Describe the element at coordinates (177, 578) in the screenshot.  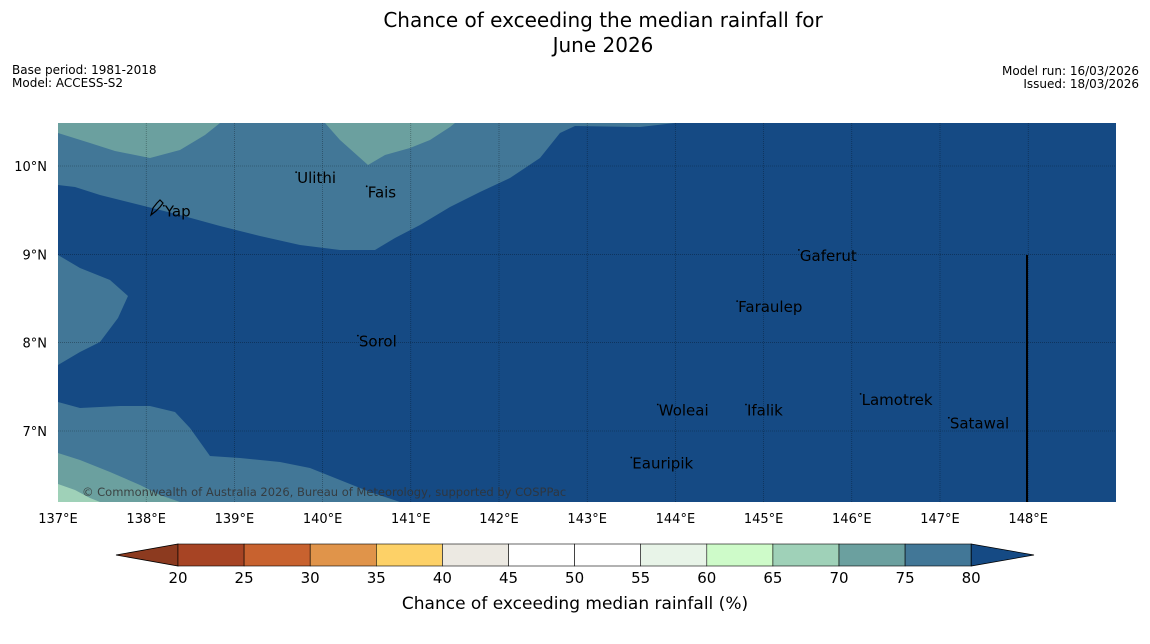
I see `colorbar-tick-label: 20` at that location.